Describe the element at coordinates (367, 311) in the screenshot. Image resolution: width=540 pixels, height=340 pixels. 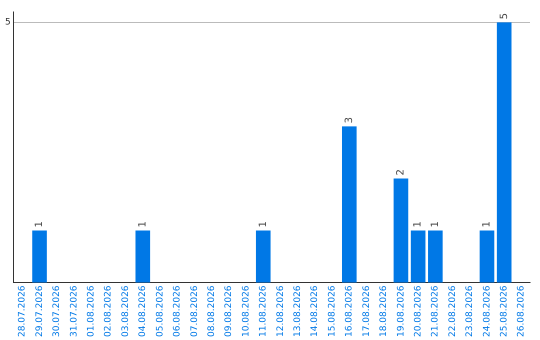
I see `x-tick-label: 17.08.2026` at that location.